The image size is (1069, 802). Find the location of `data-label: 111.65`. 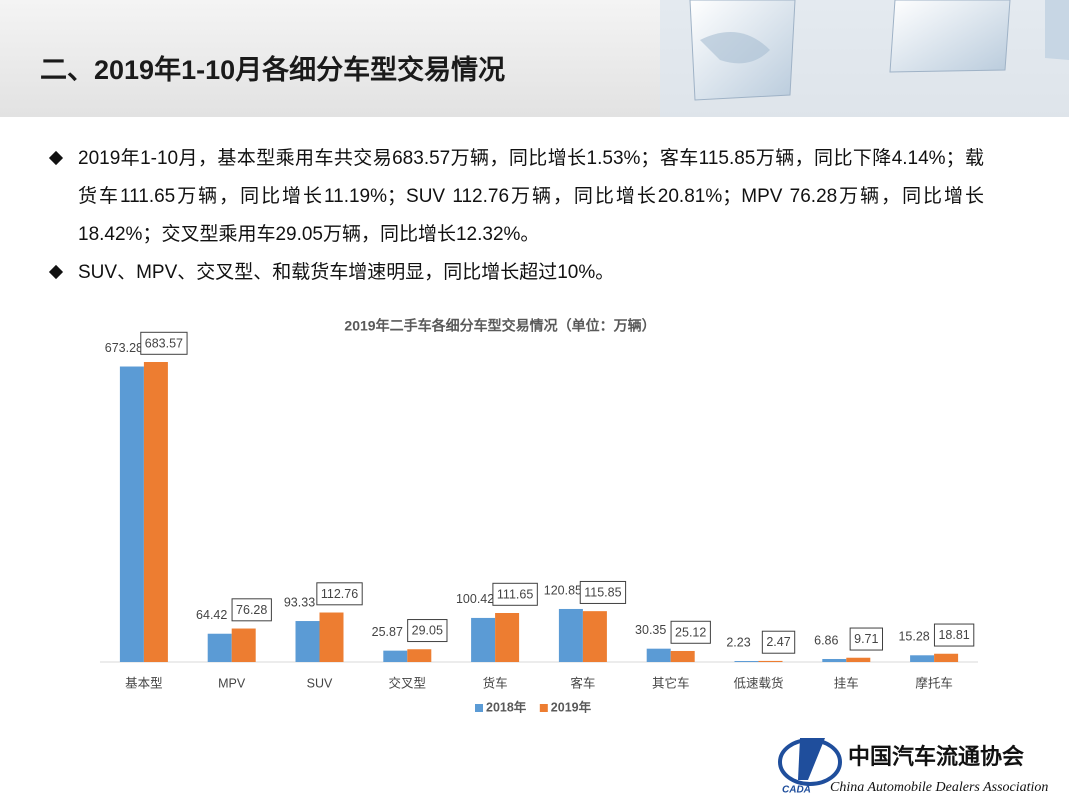

data-label: 111.65 is located at coordinates (515, 594).